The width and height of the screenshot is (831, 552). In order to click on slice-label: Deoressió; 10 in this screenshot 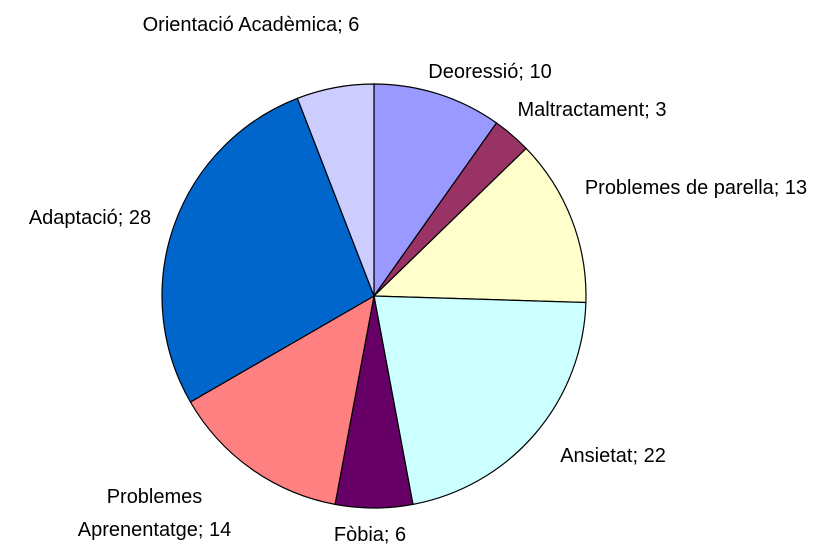, I will do `click(490, 72)`.